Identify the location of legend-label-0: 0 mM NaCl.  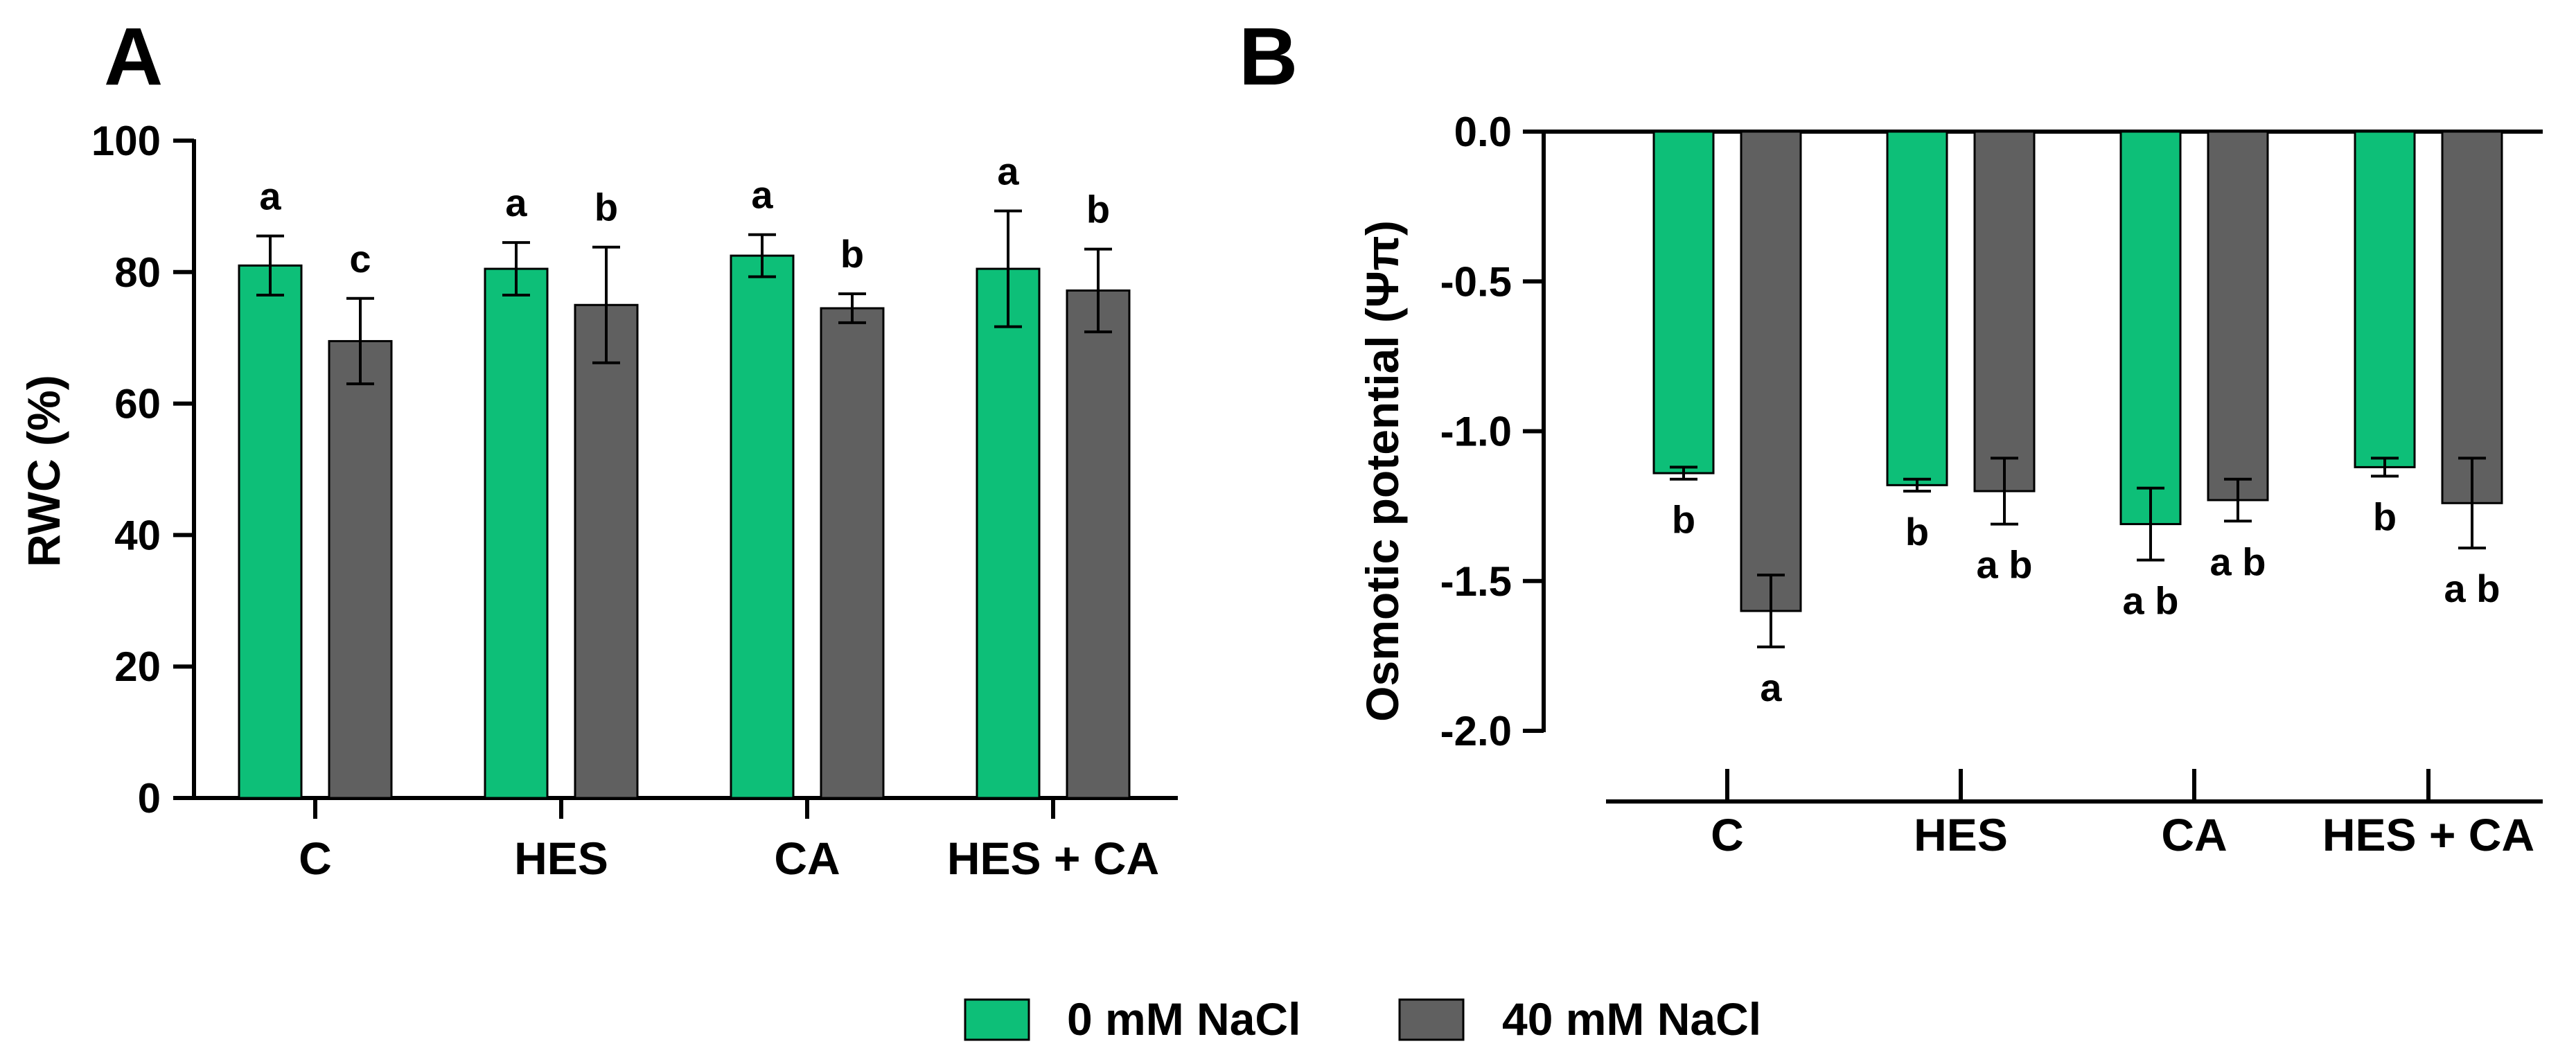
(1184, 1019).